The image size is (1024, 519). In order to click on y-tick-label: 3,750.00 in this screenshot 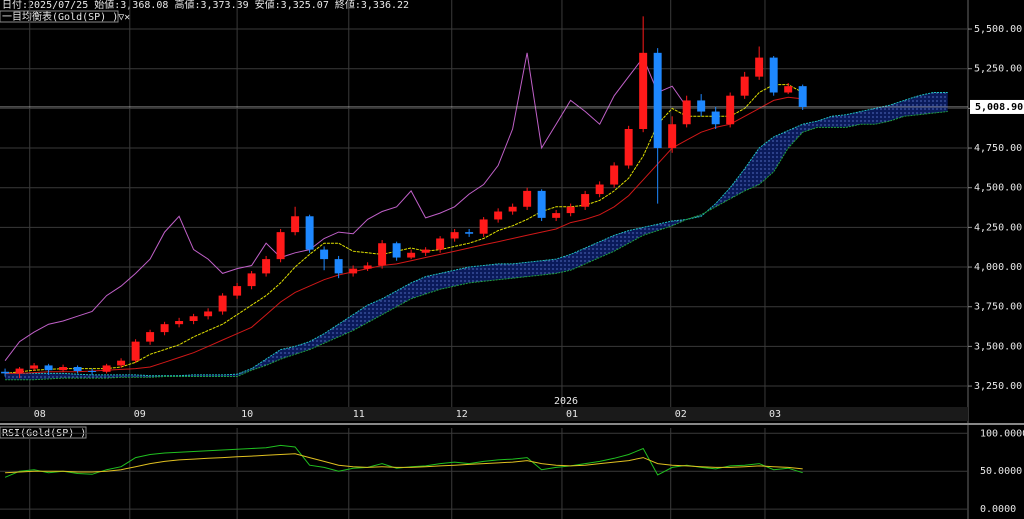, I will do `click(998, 307)`.